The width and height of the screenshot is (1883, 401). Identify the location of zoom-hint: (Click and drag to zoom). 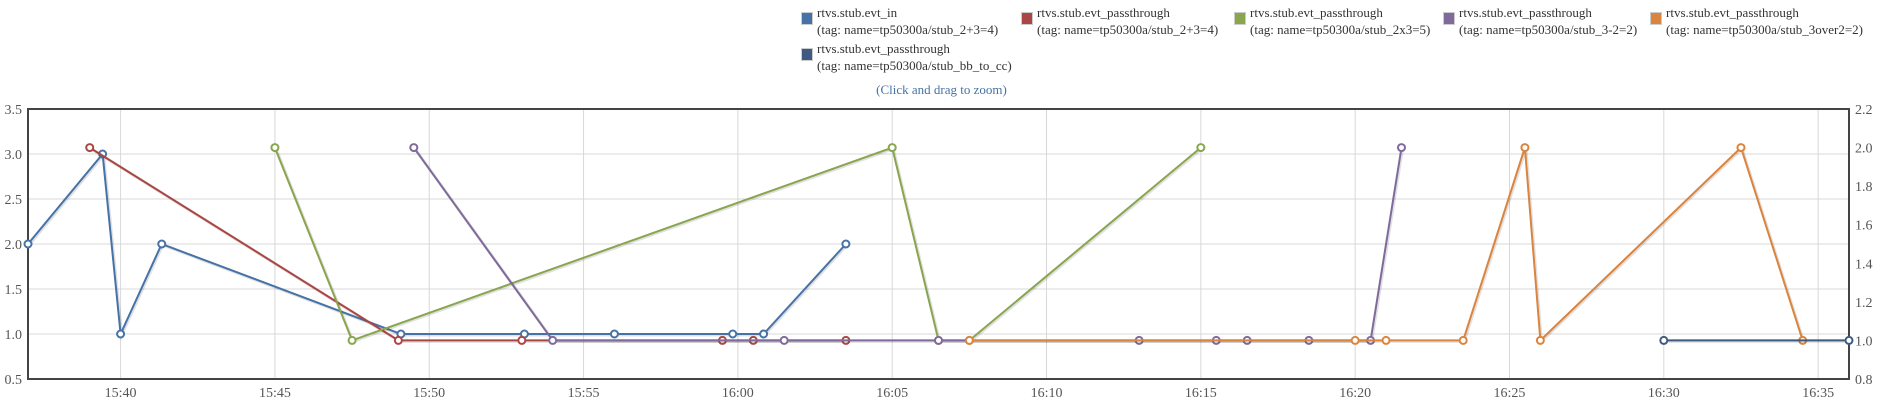
(941, 90).